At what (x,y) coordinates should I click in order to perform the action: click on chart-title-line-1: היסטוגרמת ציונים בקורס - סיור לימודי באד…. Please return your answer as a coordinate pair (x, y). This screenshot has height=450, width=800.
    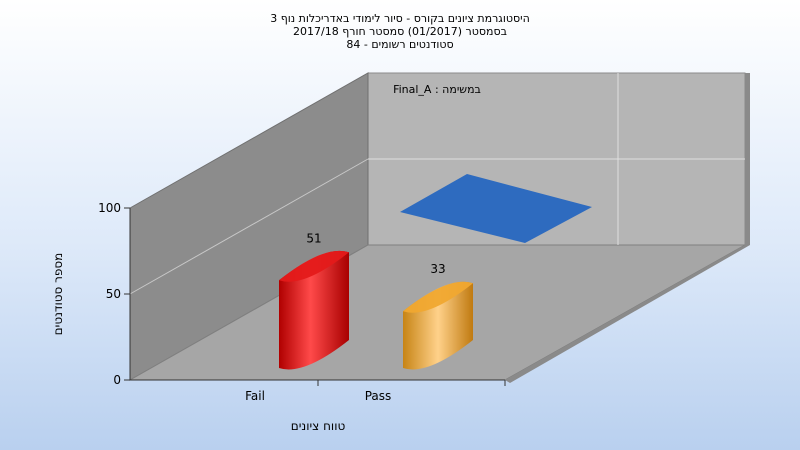
    Looking at the image, I should click on (400, 18).